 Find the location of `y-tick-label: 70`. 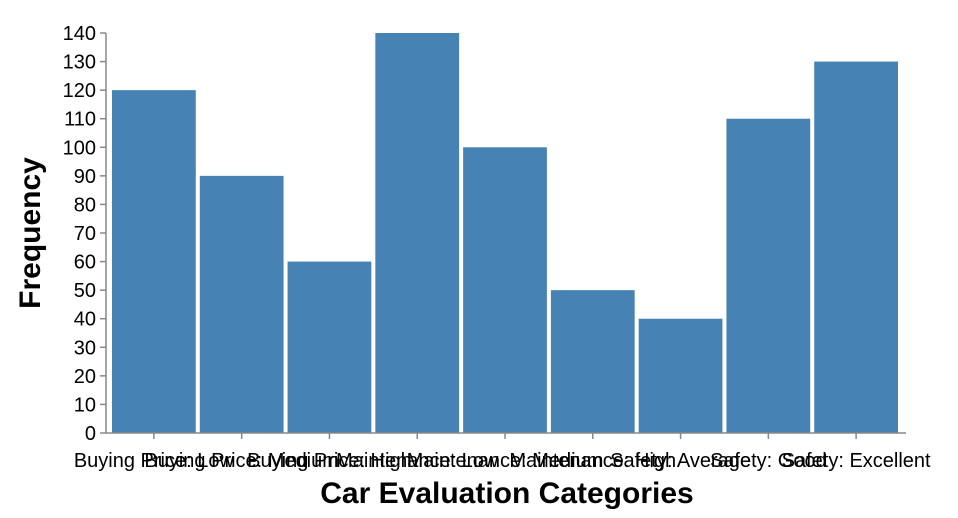

y-tick-label: 70 is located at coordinates (85, 234).